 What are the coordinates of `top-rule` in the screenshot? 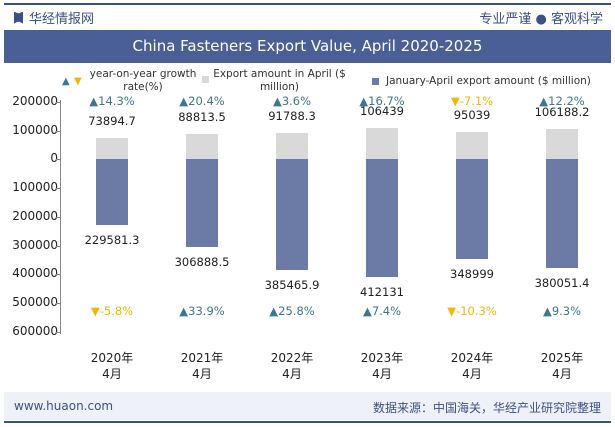 It's located at (307, 4).